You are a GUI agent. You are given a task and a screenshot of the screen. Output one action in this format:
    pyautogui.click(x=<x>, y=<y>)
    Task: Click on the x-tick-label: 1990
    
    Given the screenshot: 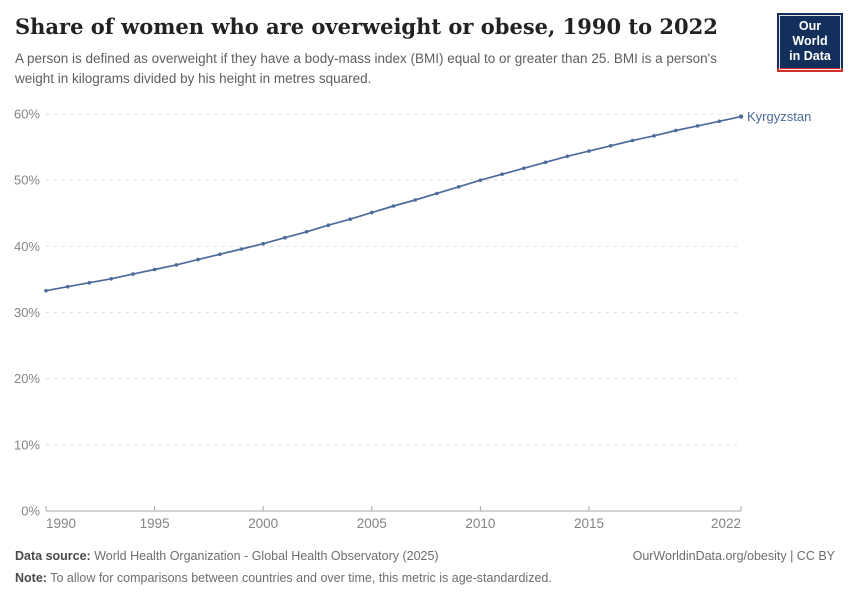 What is the action you would take?
    pyautogui.click(x=61, y=523)
    